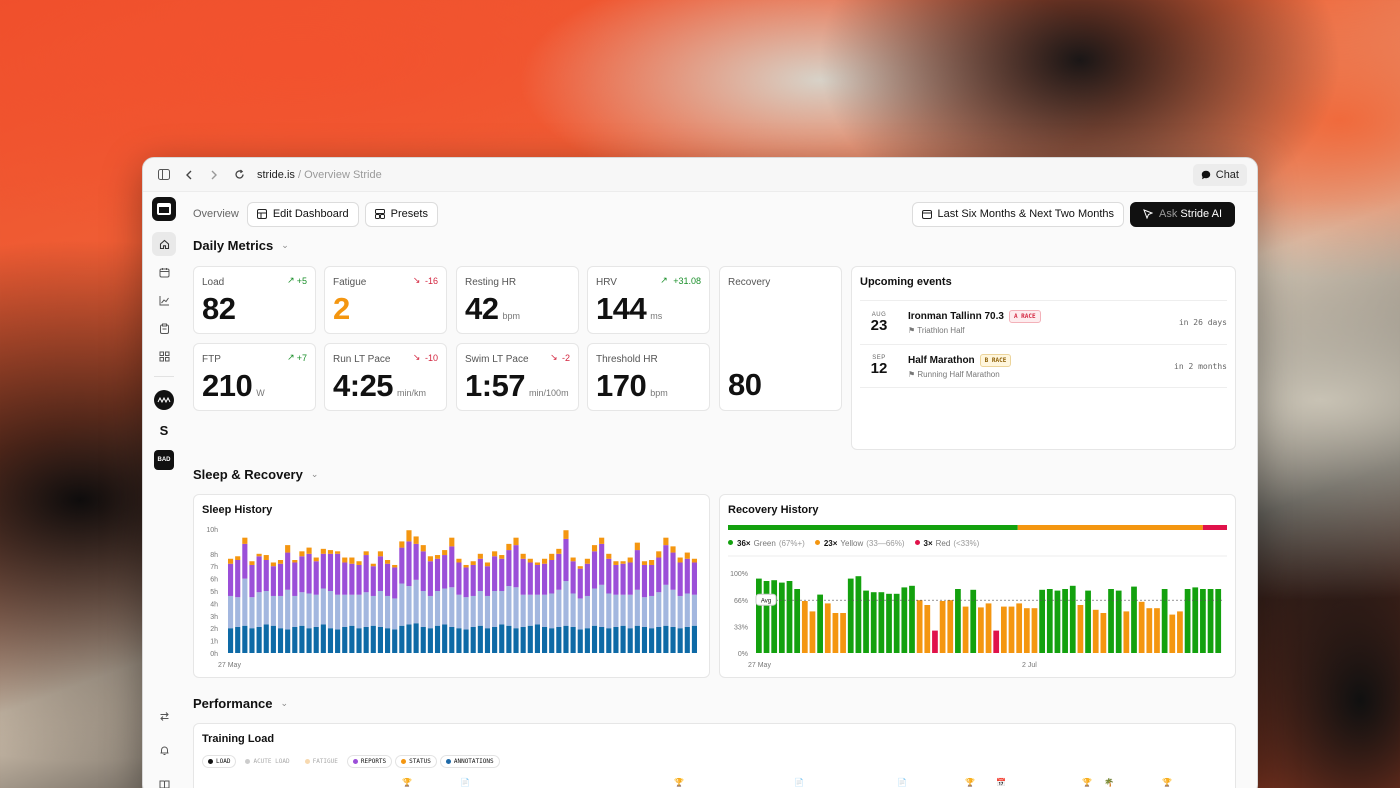  Describe the element at coordinates (210, 761) in the screenshot. I see `pill-dot` at that location.